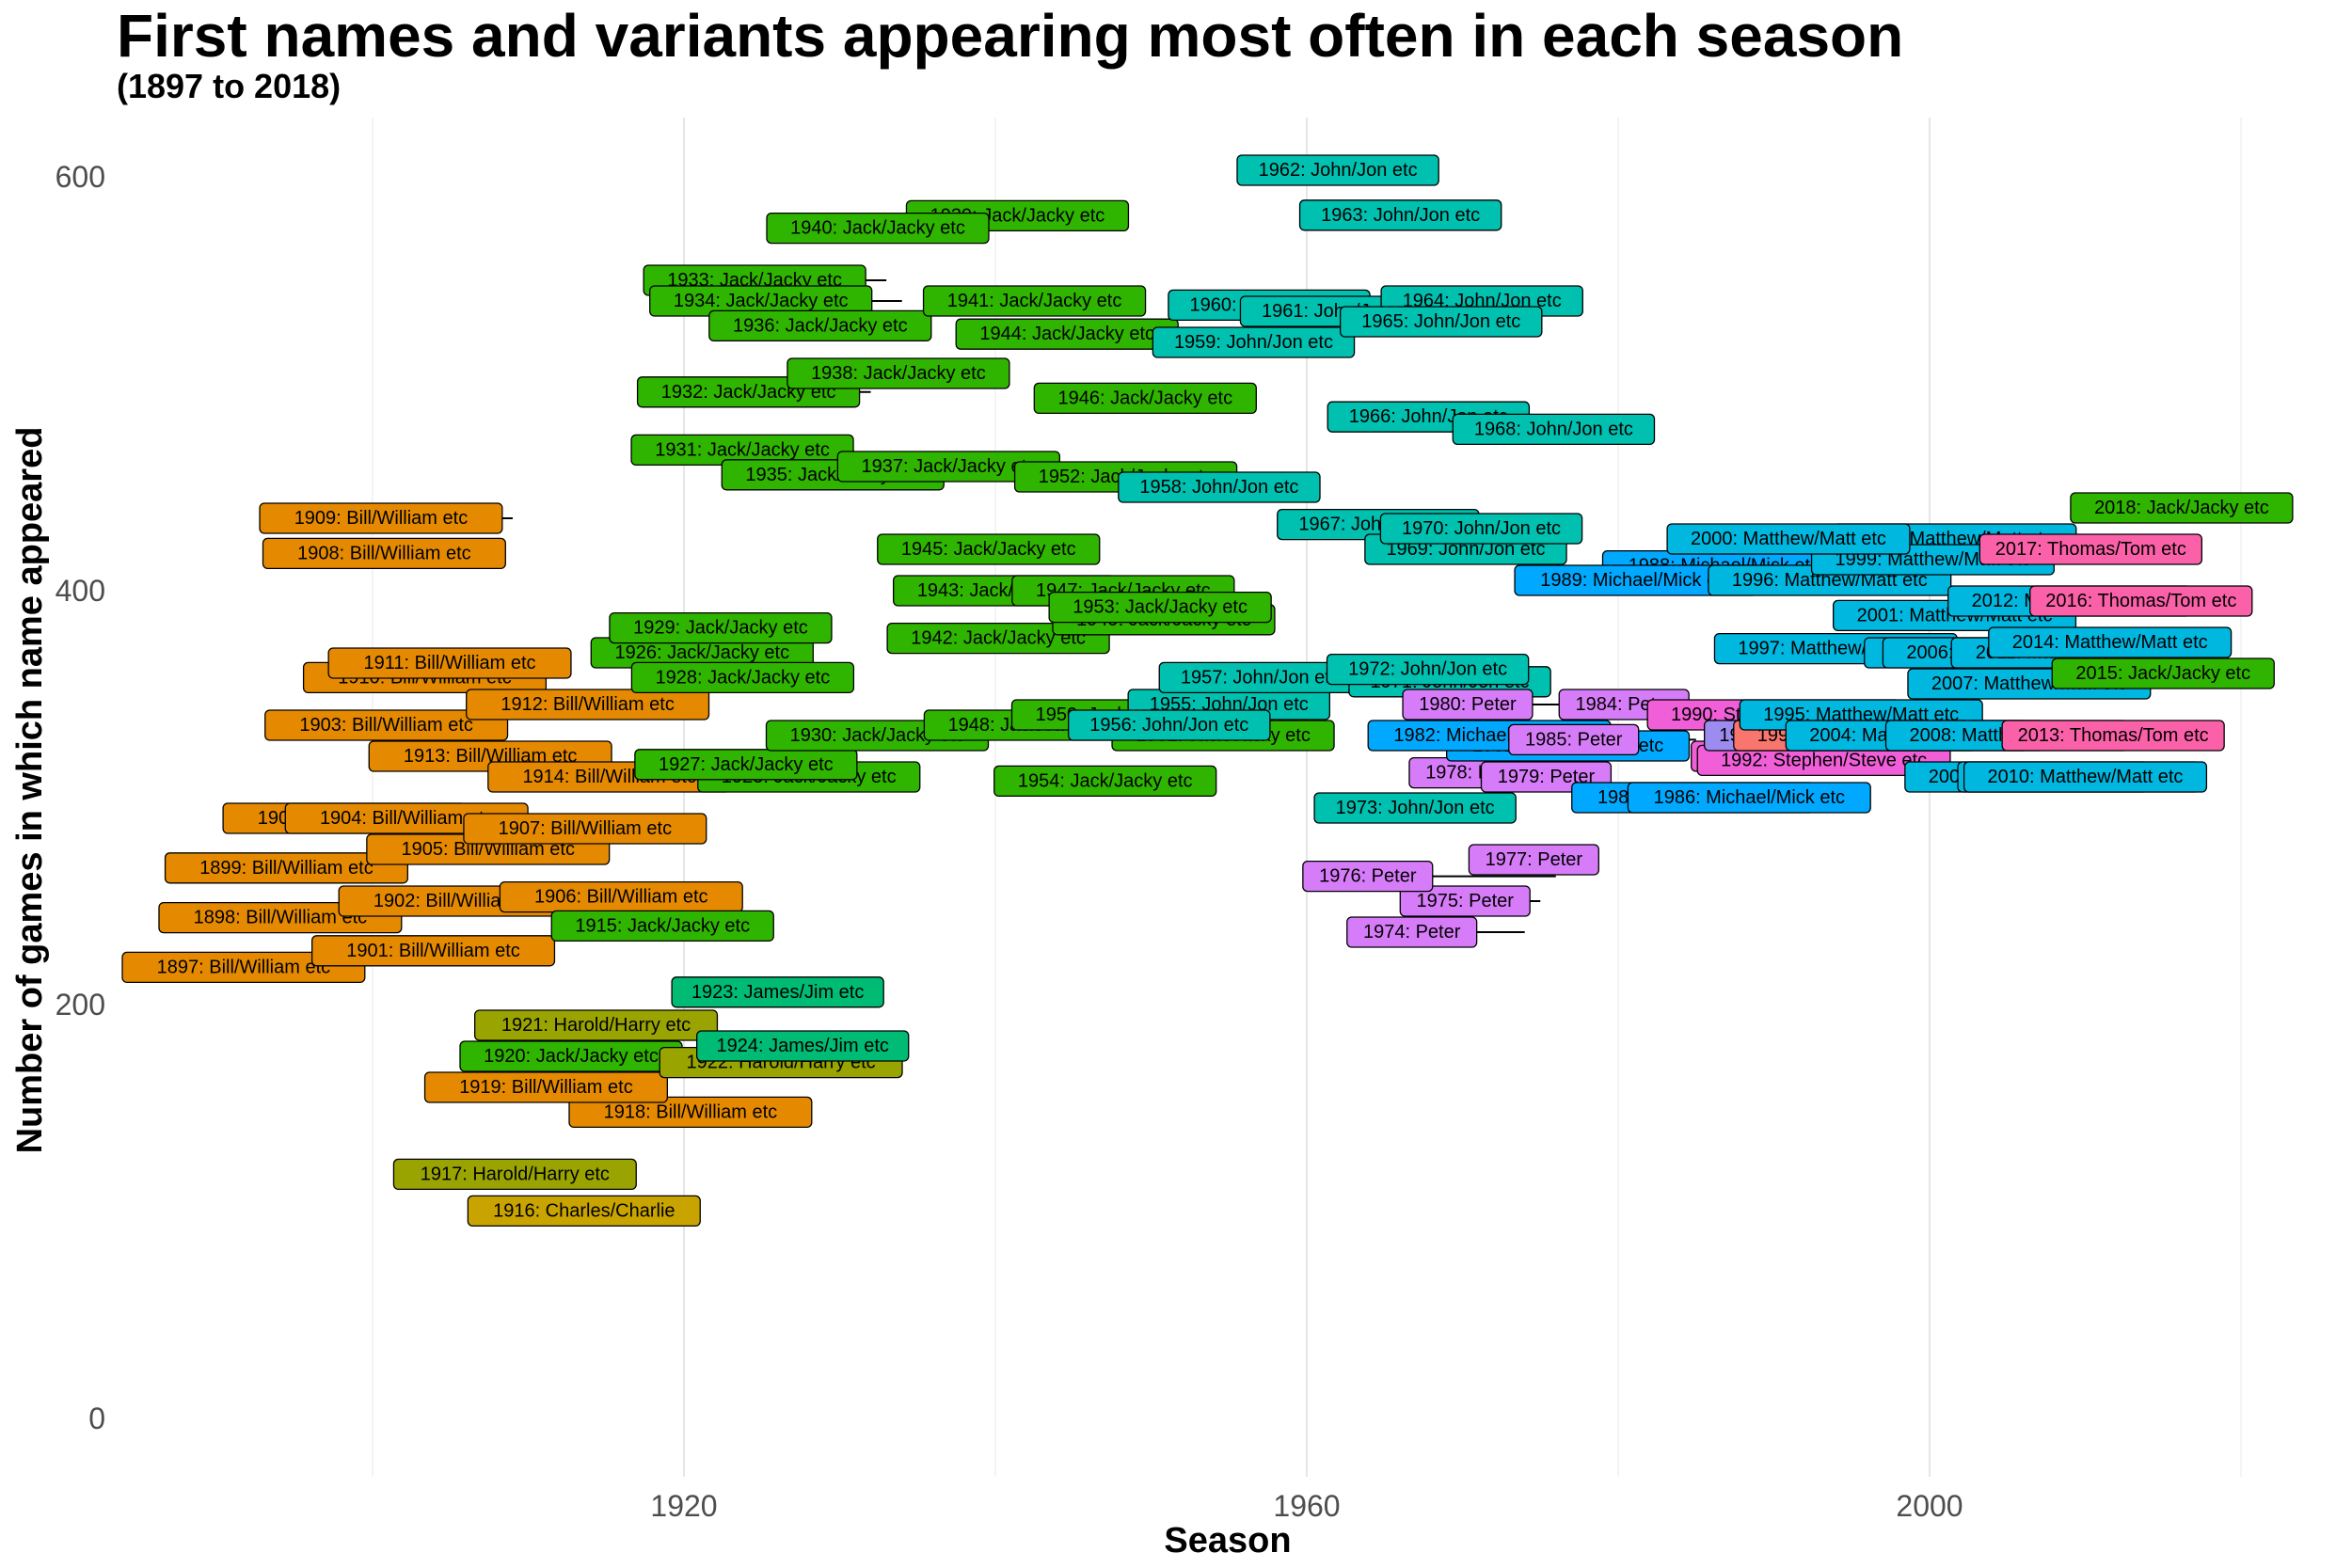 Image resolution: width=2352 pixels, height=1568 pixels. I want to click on point-label: 1916: Charles/Charlie, so click(584, 1211).